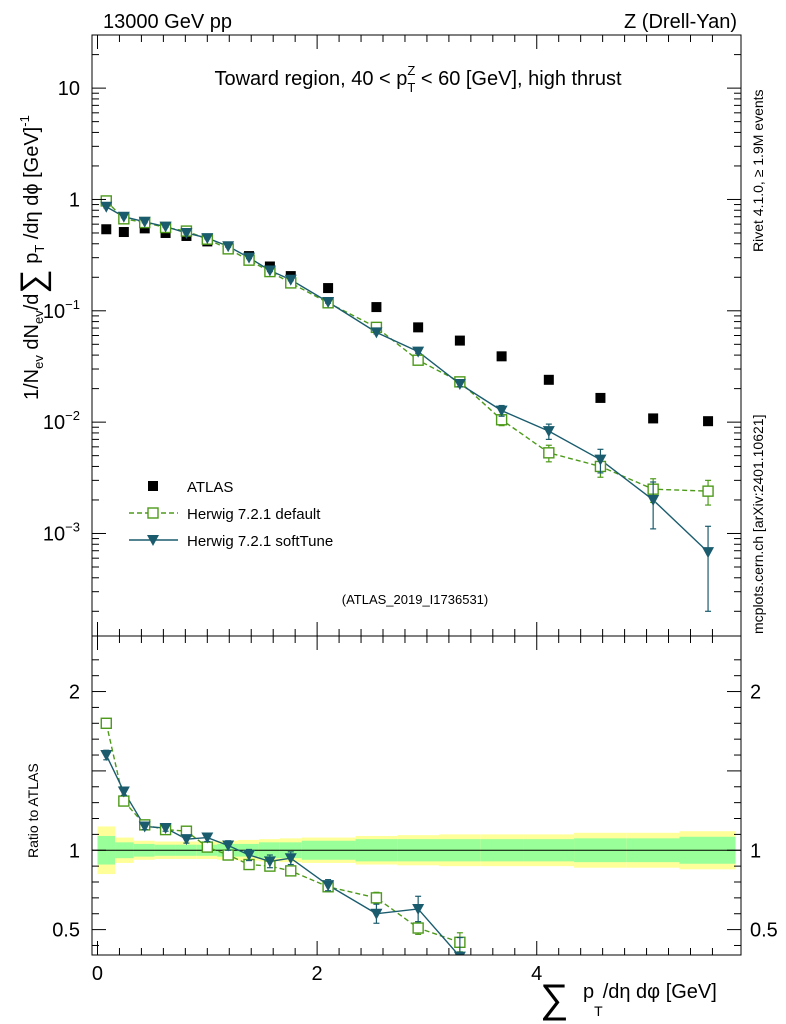 This screenshot has height=1024, width=786. What do you see at coordinates (317, 974) in the screenshot?
I see `x-tick-label: 2` at bounding box center [317, 974].